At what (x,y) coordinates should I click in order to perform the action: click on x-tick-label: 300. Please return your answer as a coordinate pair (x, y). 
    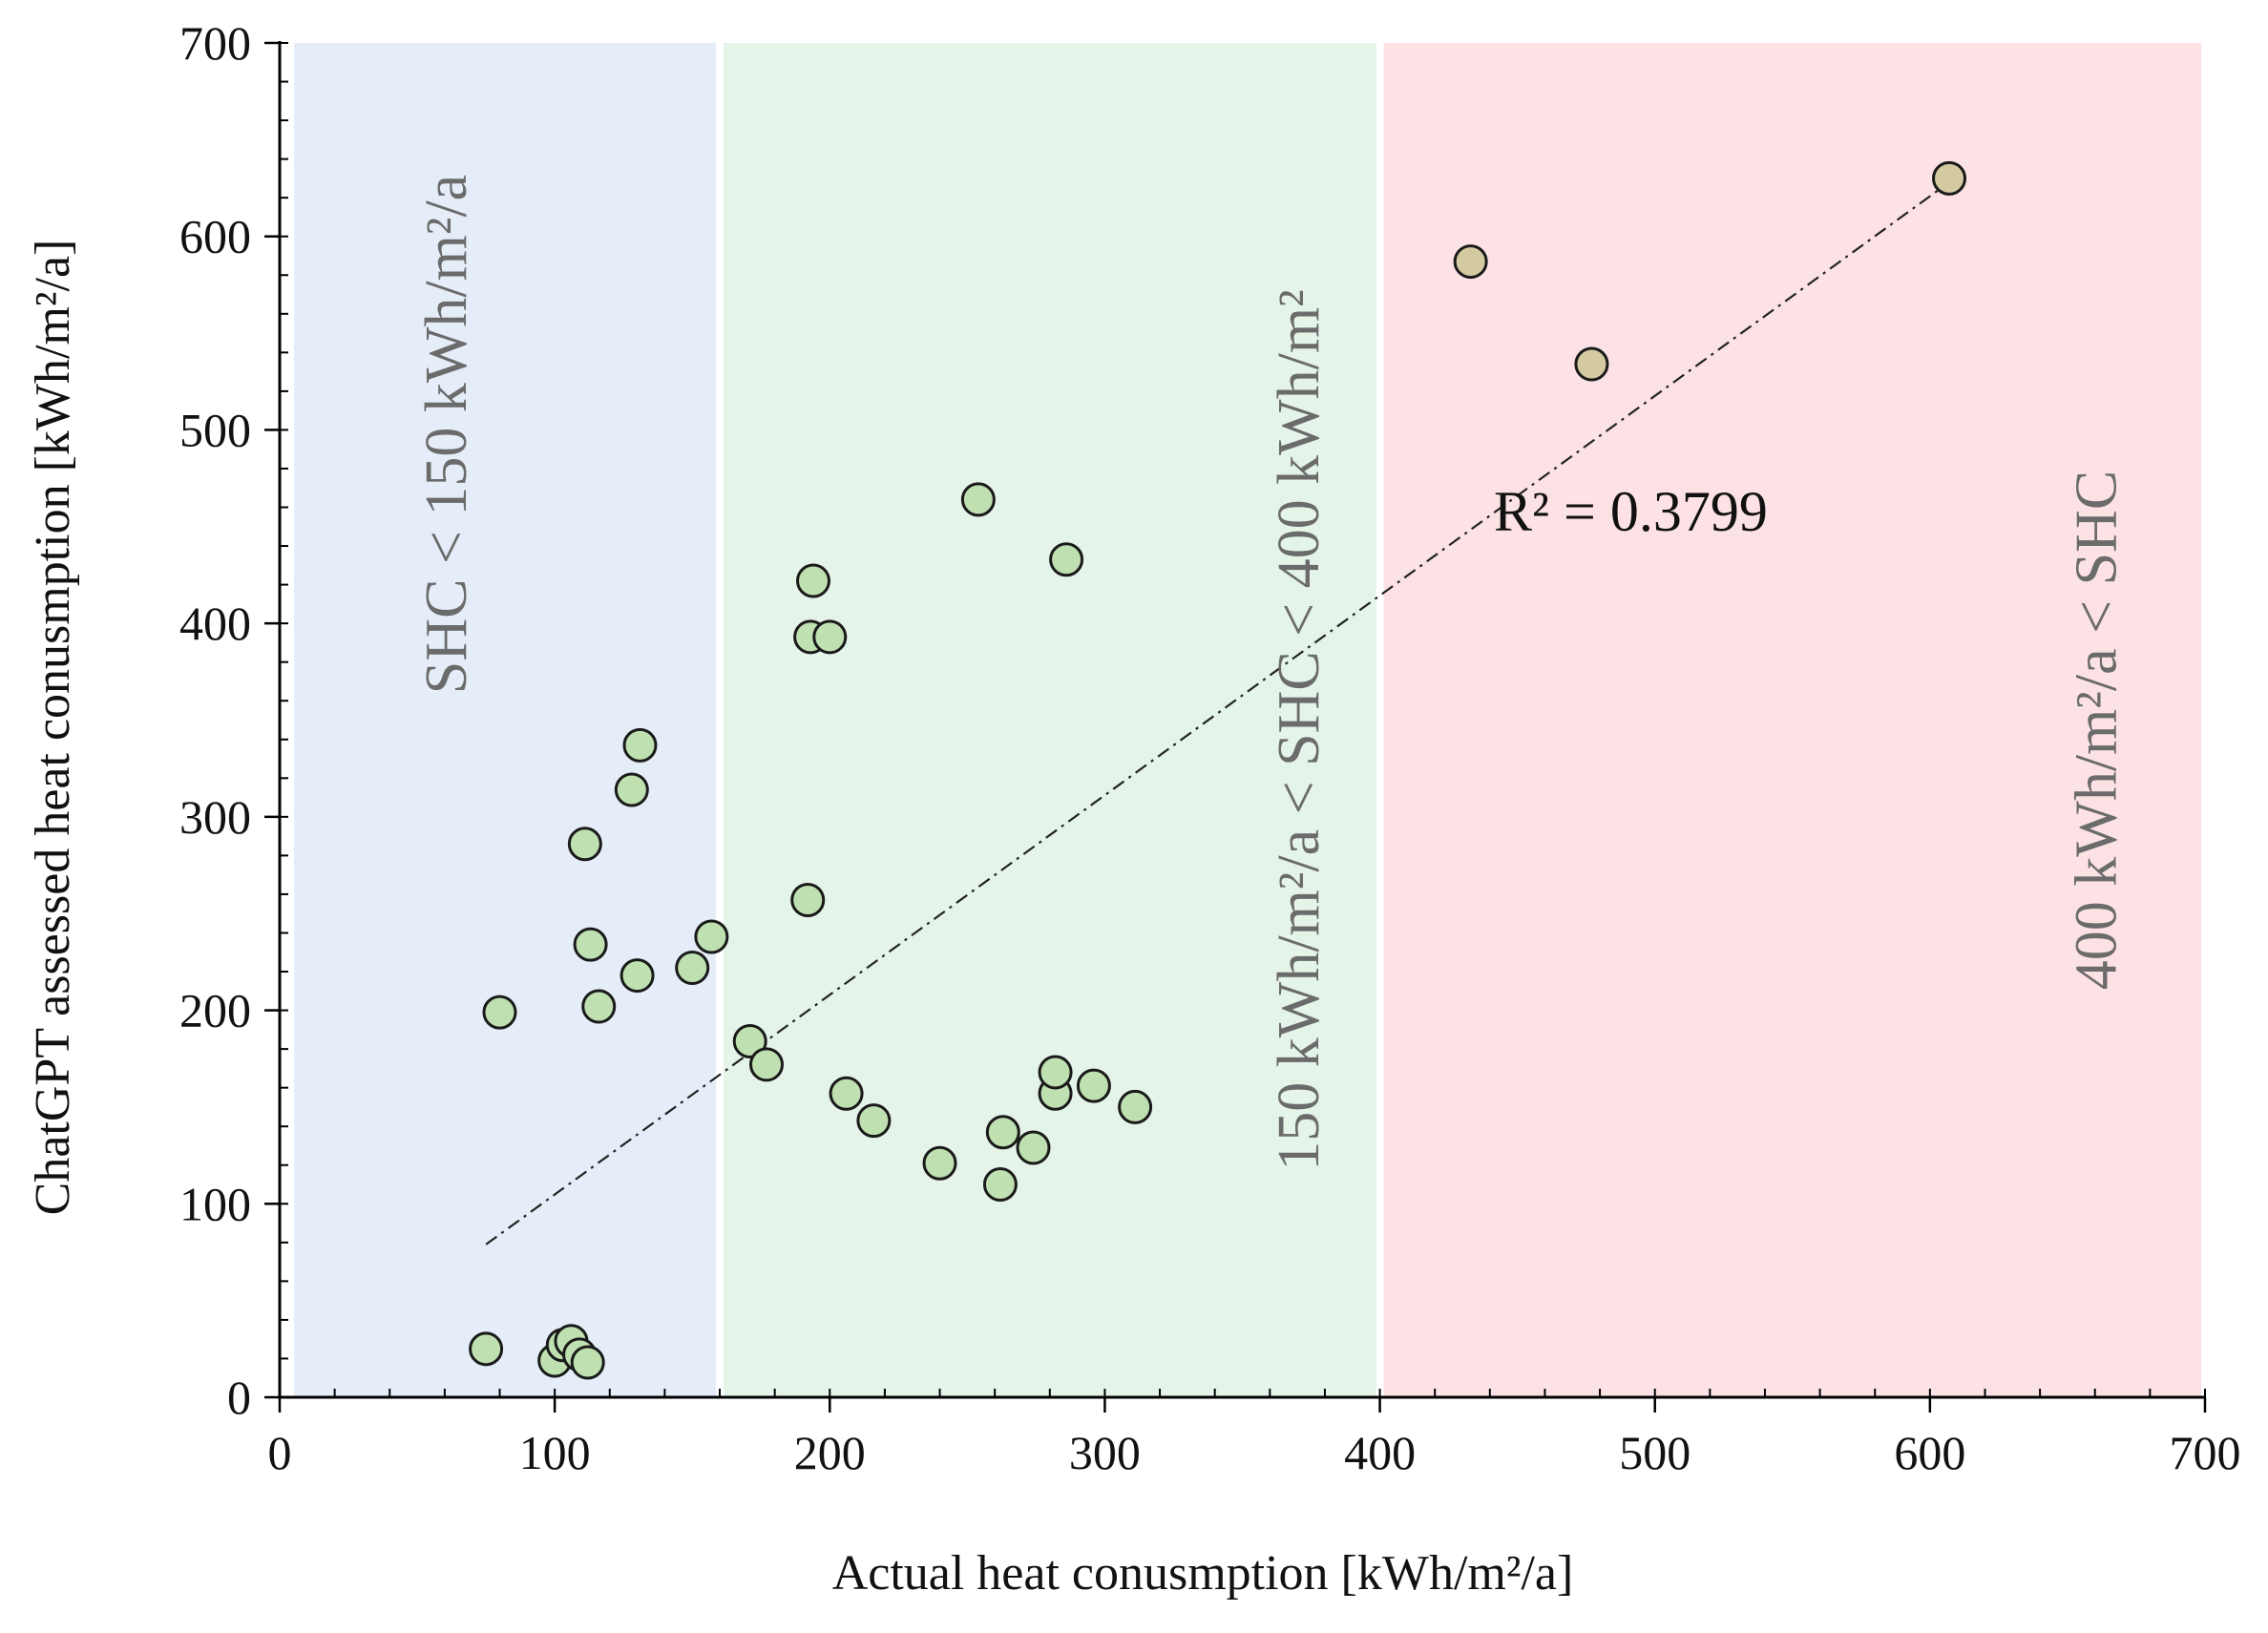
    Looking at the image, I should click on (1105, 1452).